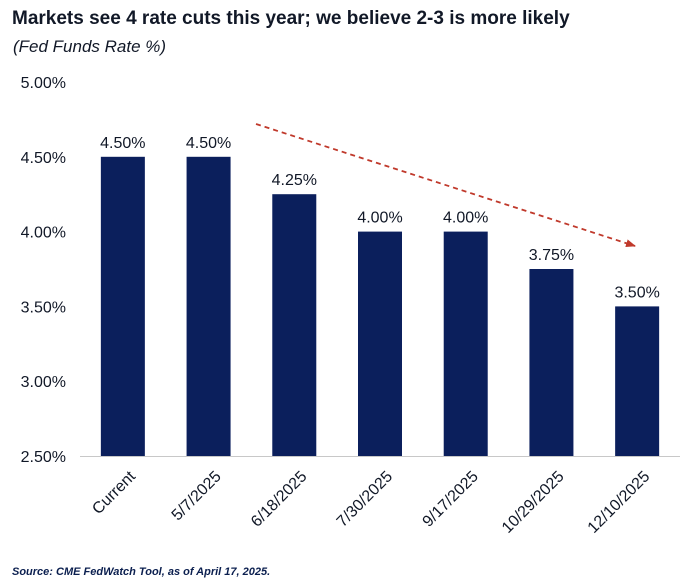  I want to click on x-tick-label: 7/30/2025, so click(365, 499).